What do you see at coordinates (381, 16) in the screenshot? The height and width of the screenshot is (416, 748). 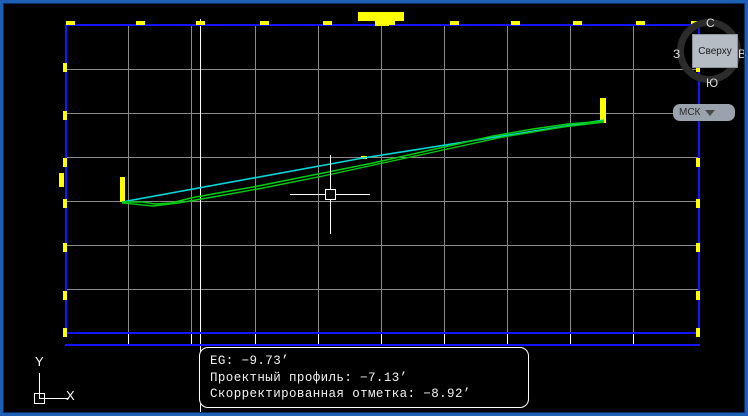 I see `selected-text-entity` at bounding box center [381, 16].